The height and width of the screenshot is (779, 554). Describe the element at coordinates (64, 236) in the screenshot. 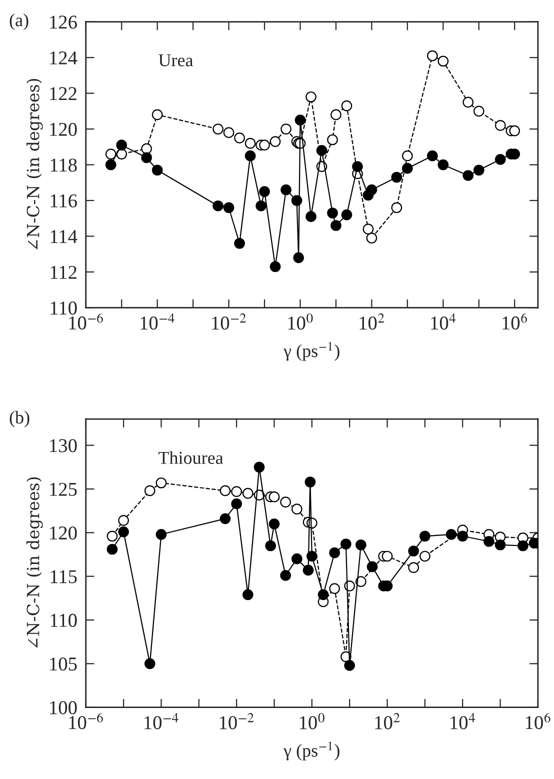

I see `y-tick-label: 114` at that location.